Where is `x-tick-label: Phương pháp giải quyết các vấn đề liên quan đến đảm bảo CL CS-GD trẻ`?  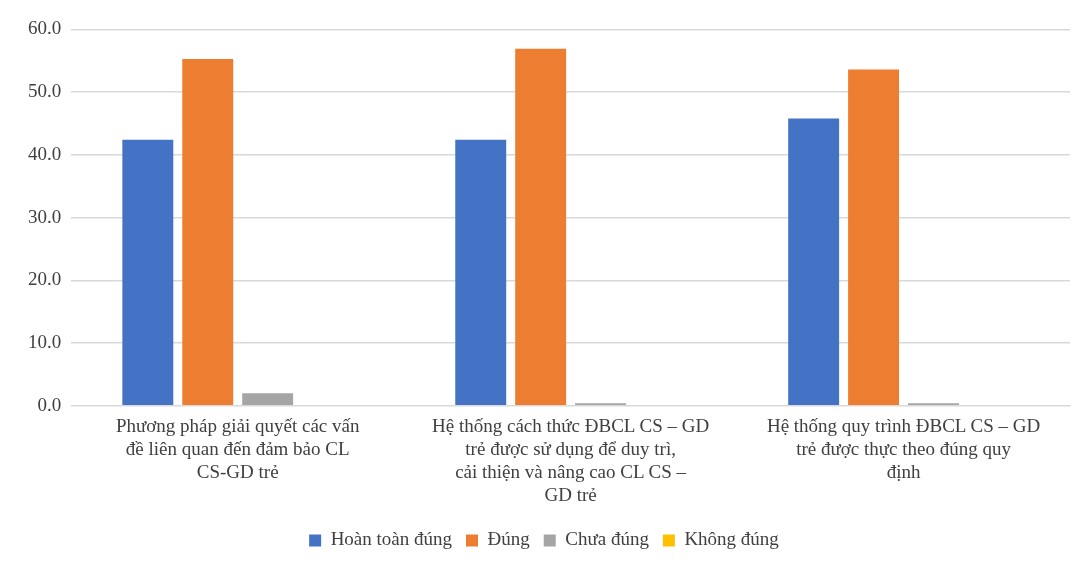
x-tick-label: Phương pháp giải quyết các vấn đề liên quan đến đảm bảo CL CS-GD trẻ is located at coordinates (237, 448).